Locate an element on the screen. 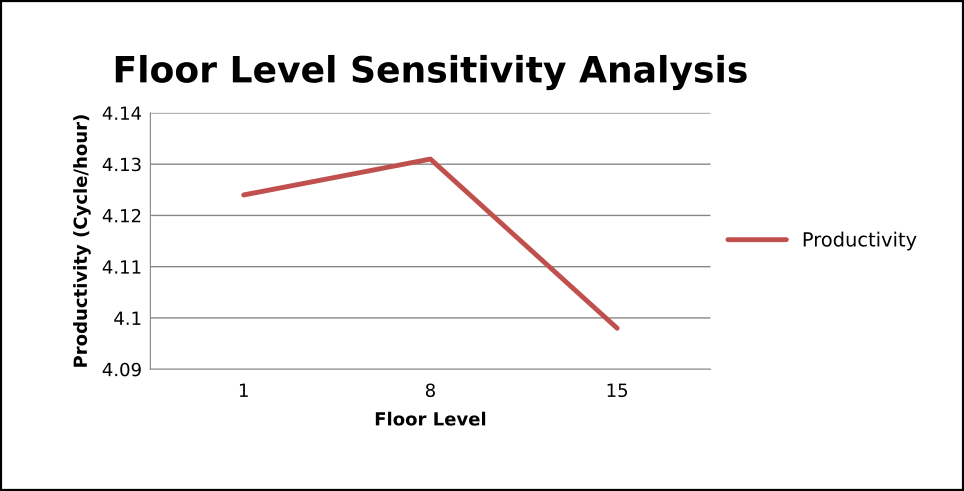  legend-label: Productivity is located at coordinates (860, 241).